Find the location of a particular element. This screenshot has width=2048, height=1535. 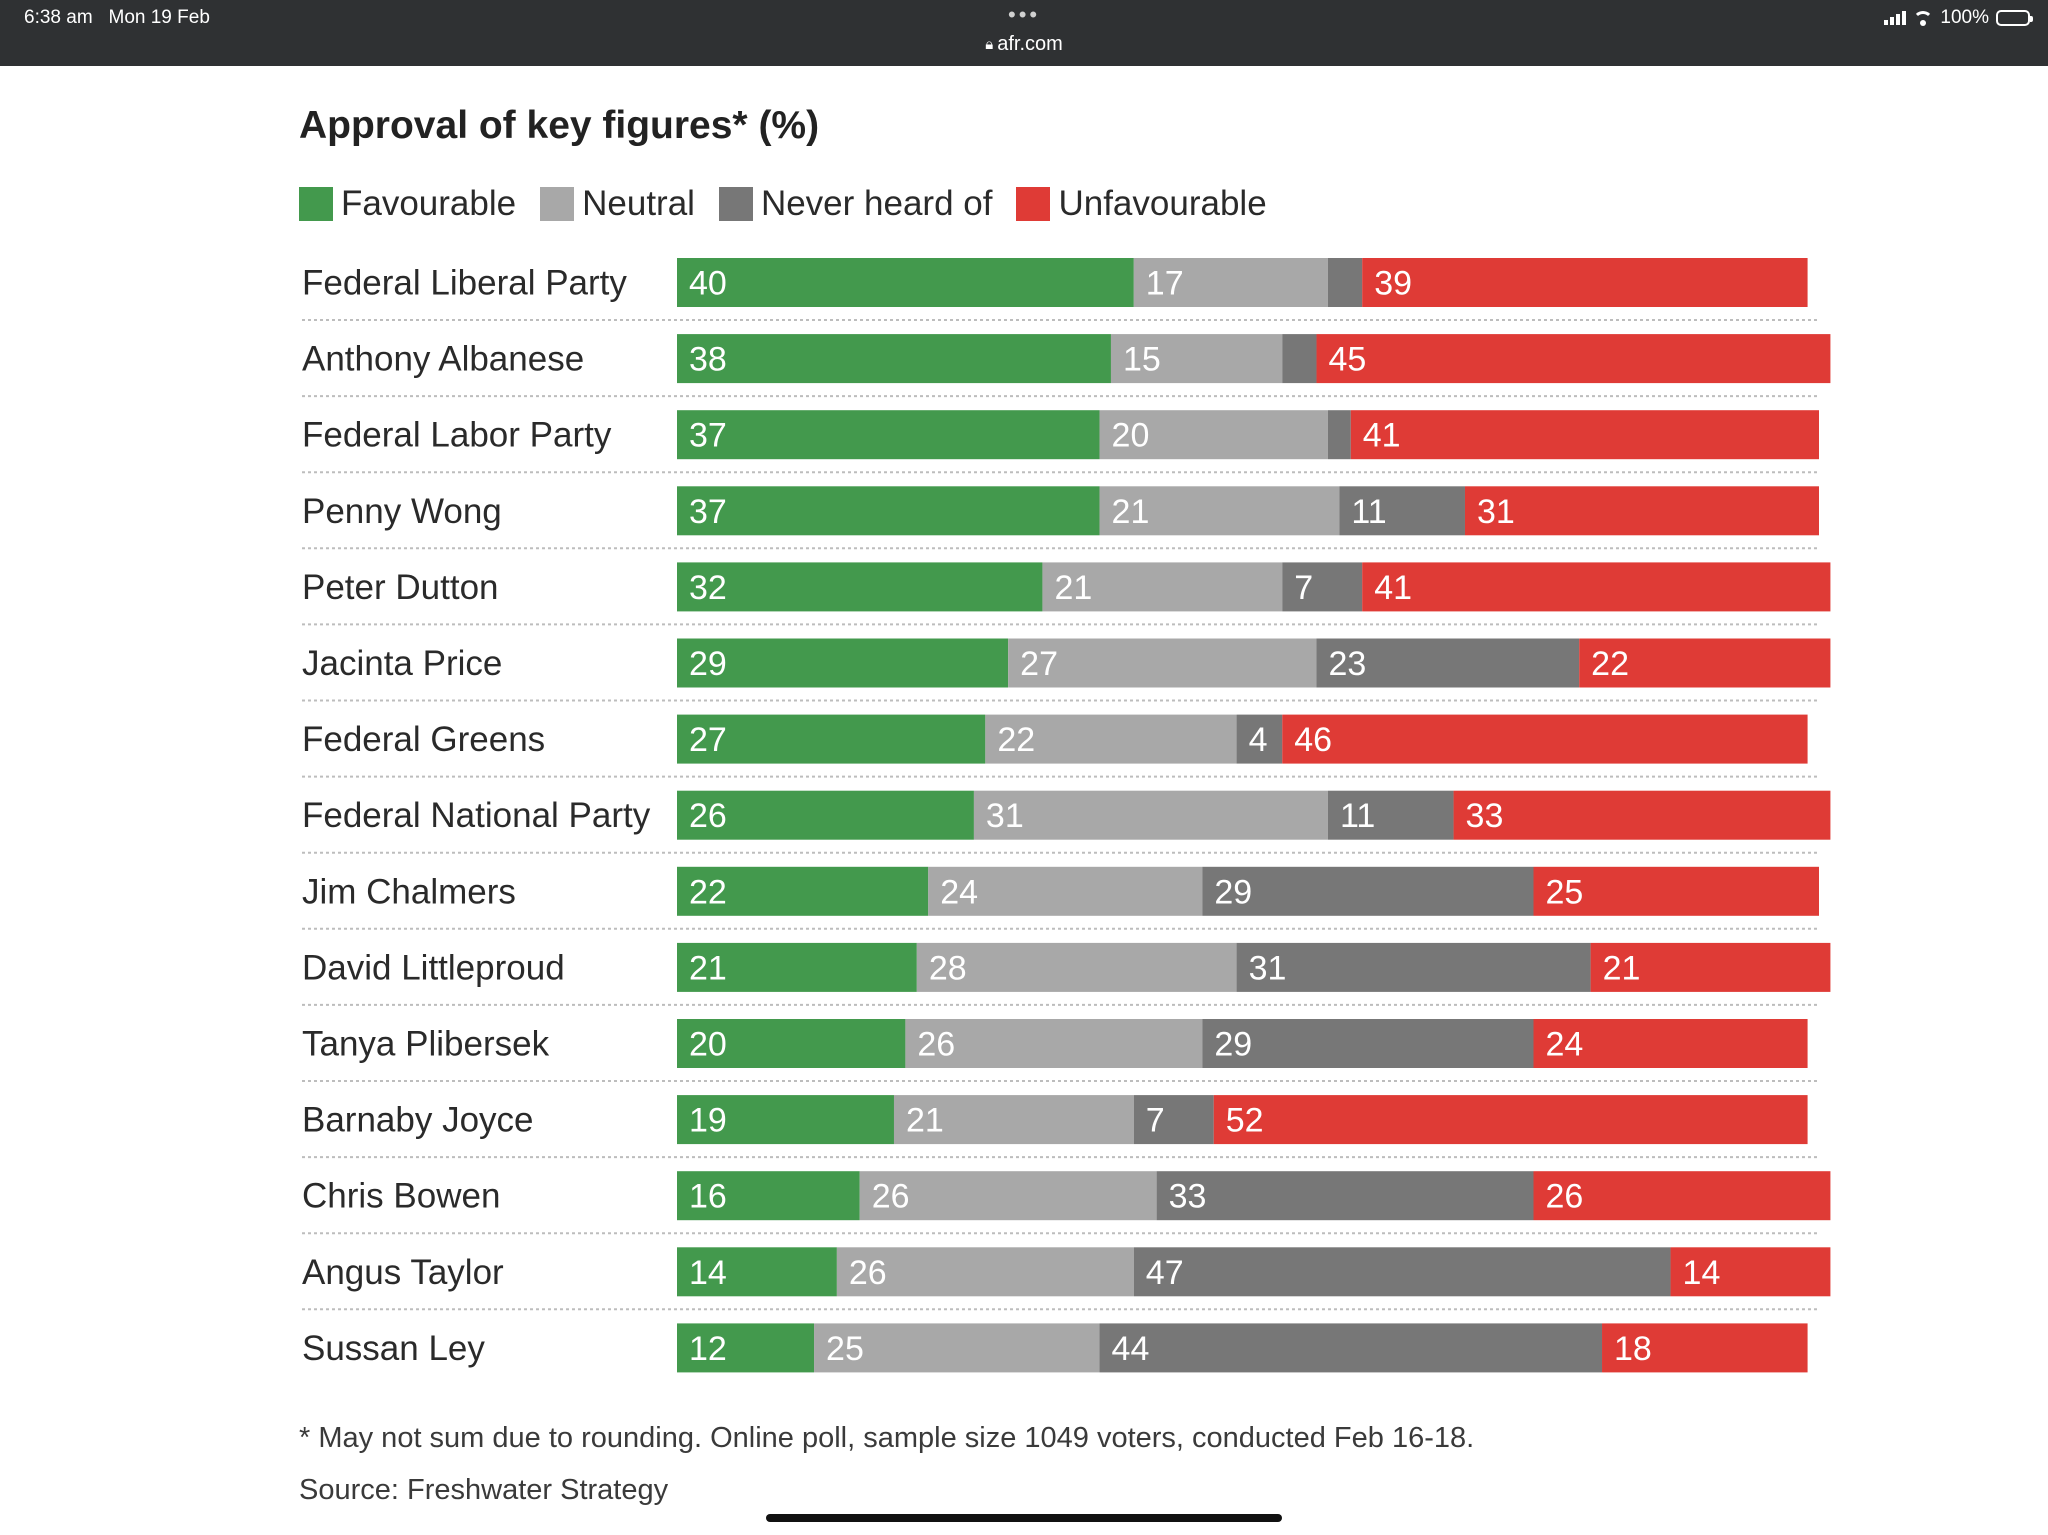

data-label: 11 is located at coordinates (1357, 816).